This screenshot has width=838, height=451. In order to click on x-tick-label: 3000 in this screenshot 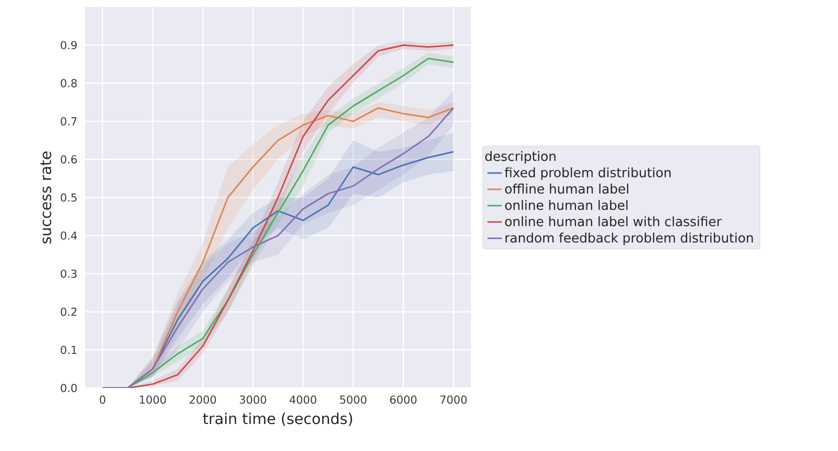, I will do `click(253, 400)`.